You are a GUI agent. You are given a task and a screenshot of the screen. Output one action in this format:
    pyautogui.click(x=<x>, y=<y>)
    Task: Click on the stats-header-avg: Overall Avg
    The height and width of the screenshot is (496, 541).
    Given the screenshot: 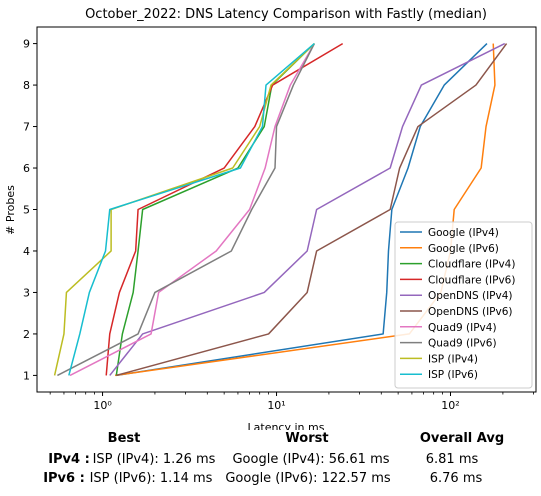 What is the action you would take?
    pyautogui.click(x=462, y=438)
    